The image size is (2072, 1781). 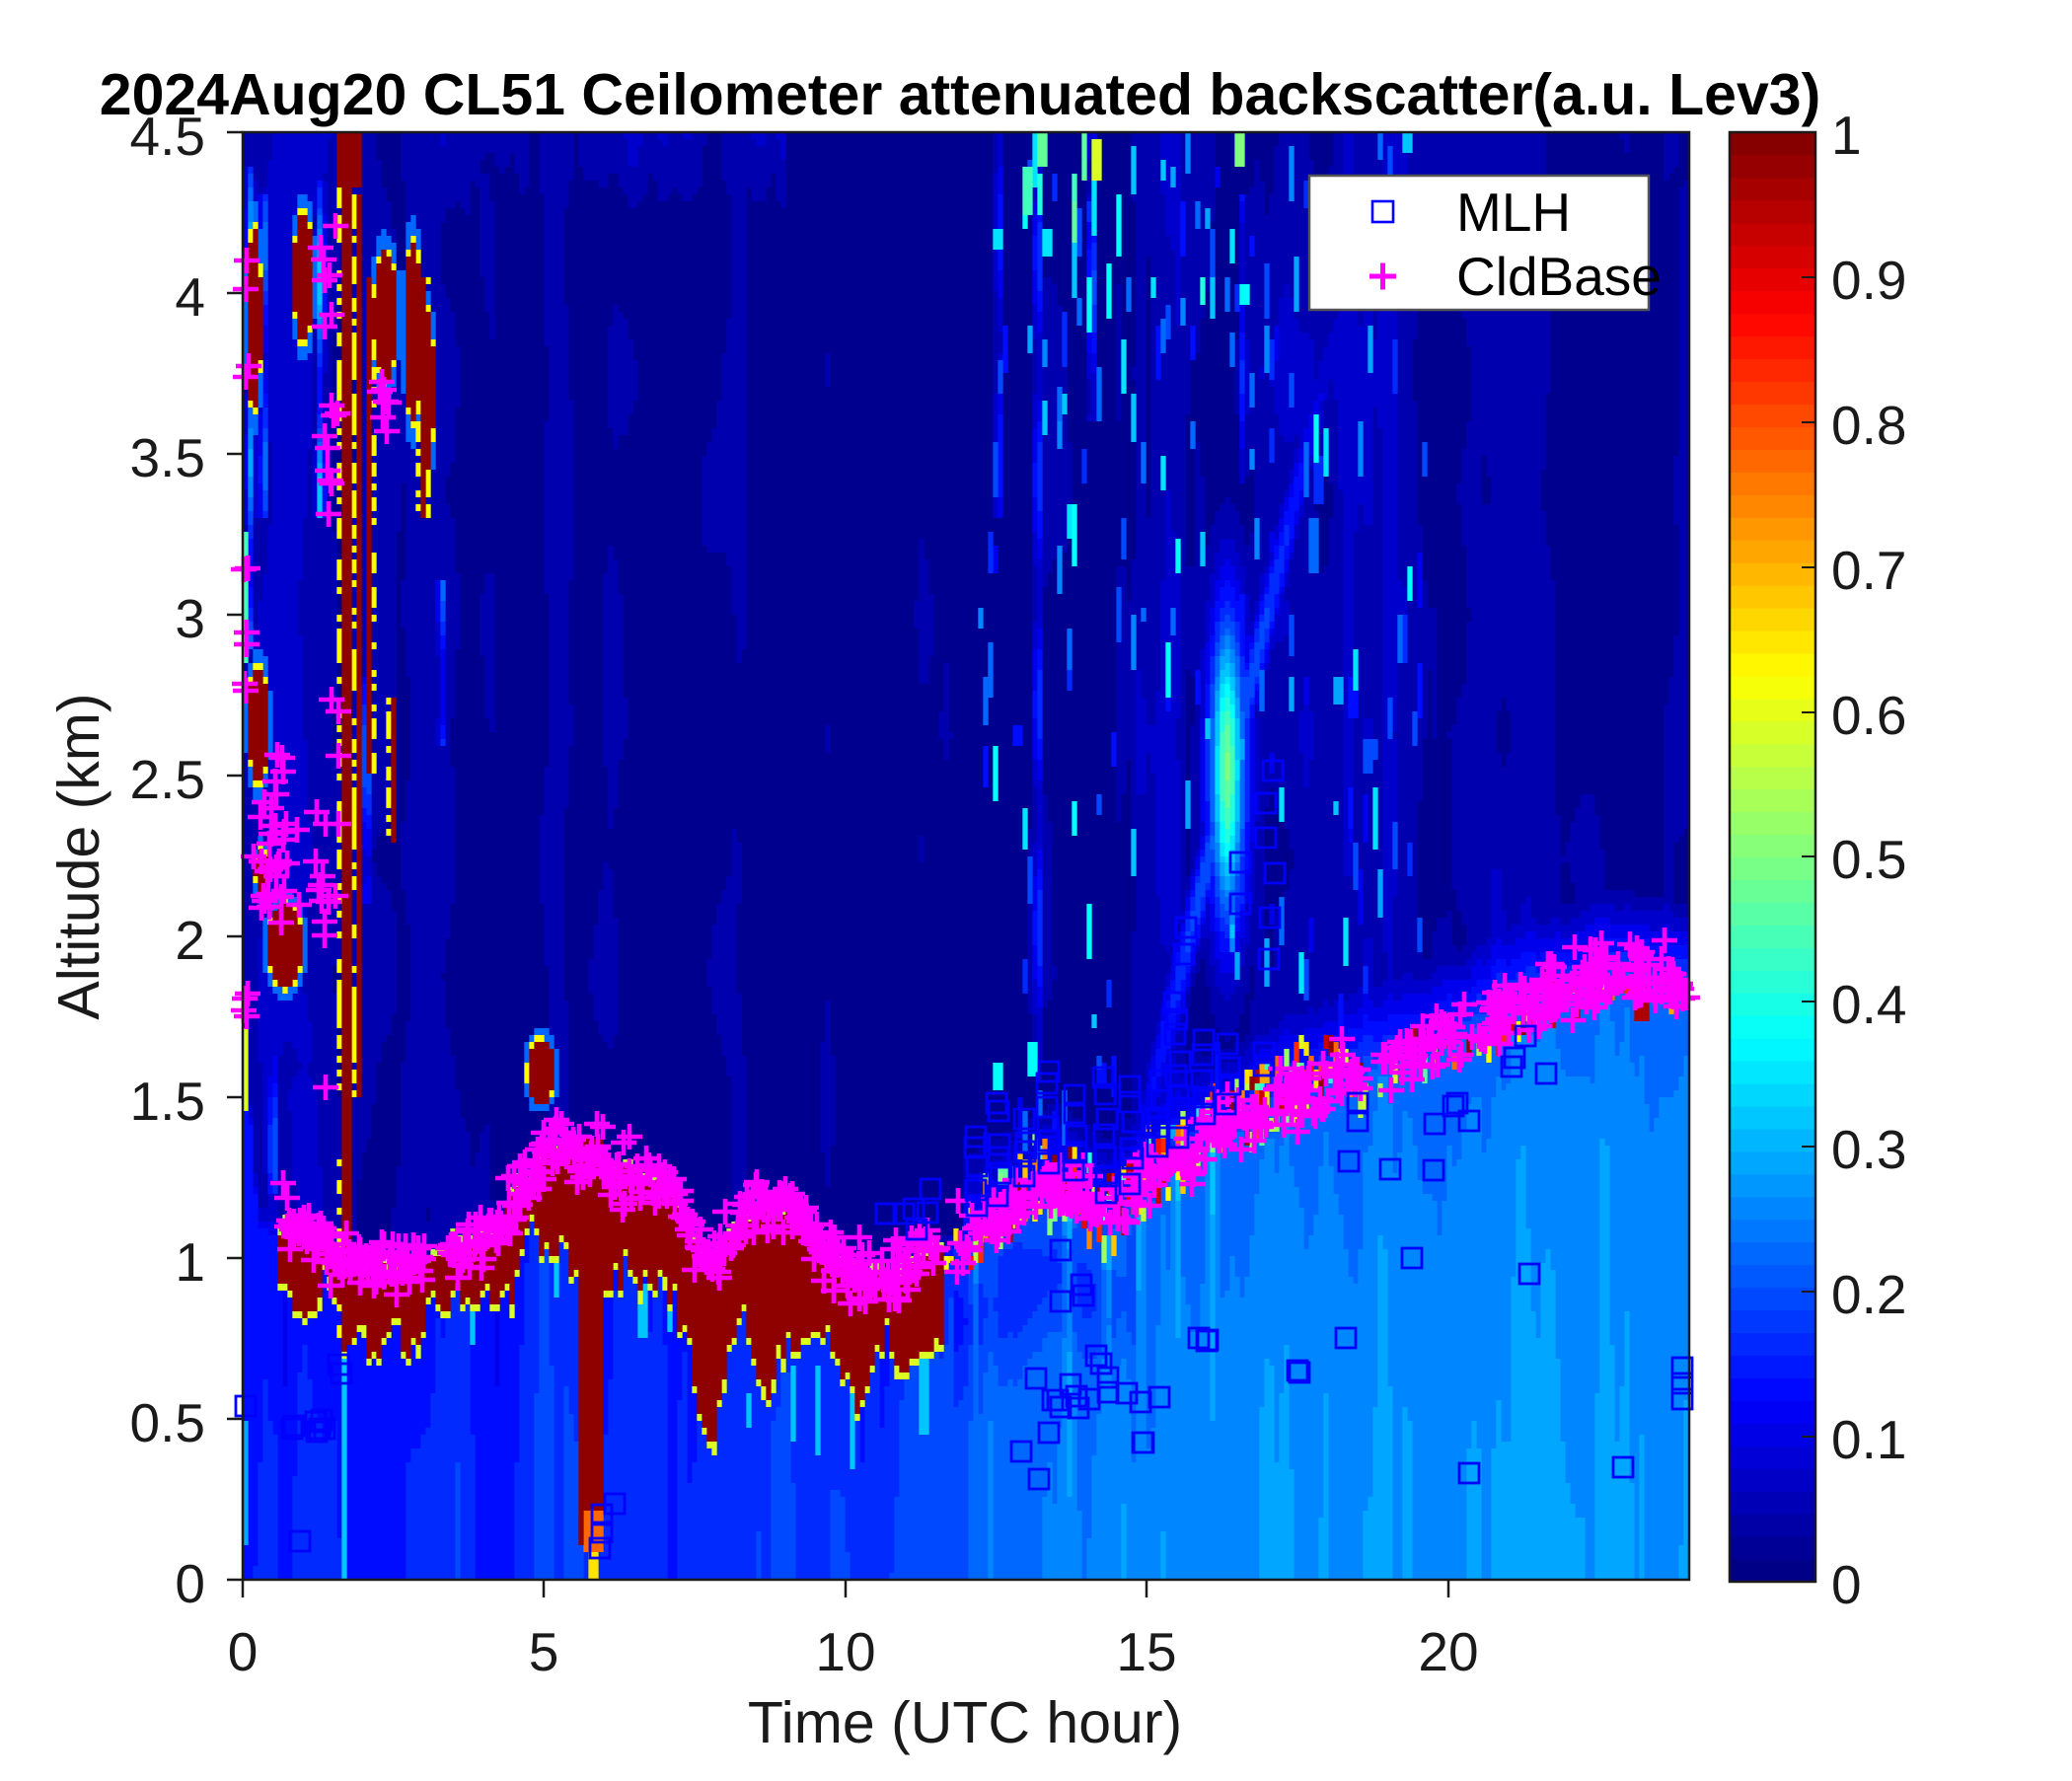 I want to click on svg-text: 0.8, so click(x=1869, y=425).